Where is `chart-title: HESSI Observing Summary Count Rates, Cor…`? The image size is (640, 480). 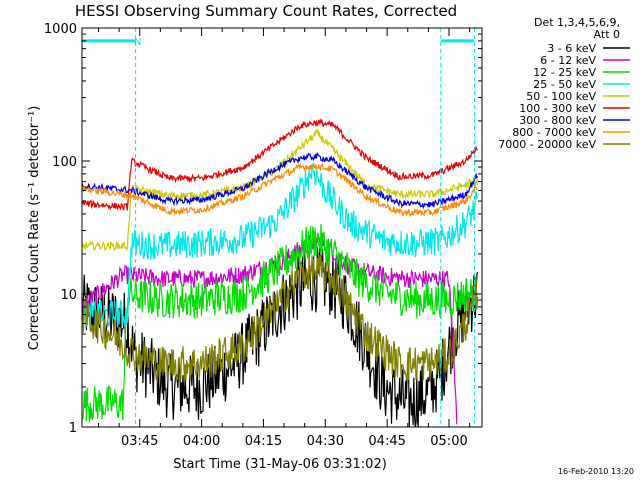
chart-title: HESSI Observing Summary Count Rates, Cor… is located at coordinates (266, 11).